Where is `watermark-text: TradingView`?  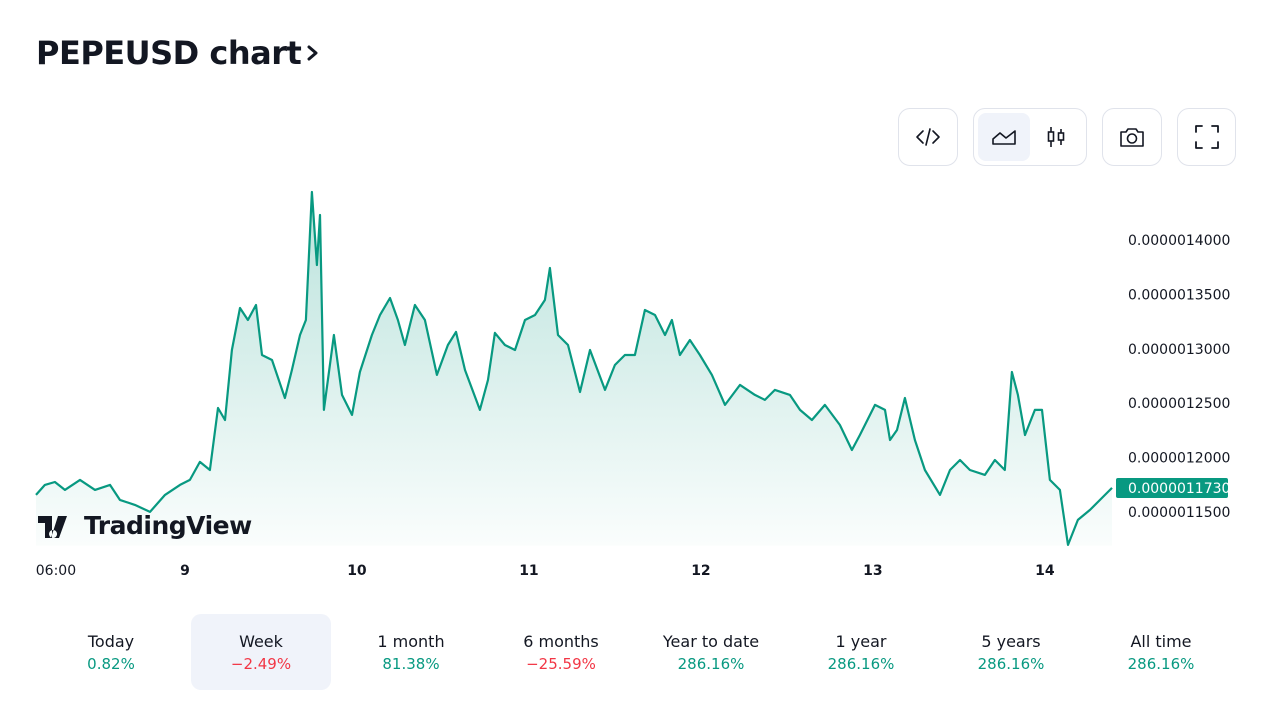
watermark-text: TradingView is located at coordinates (168, 525).